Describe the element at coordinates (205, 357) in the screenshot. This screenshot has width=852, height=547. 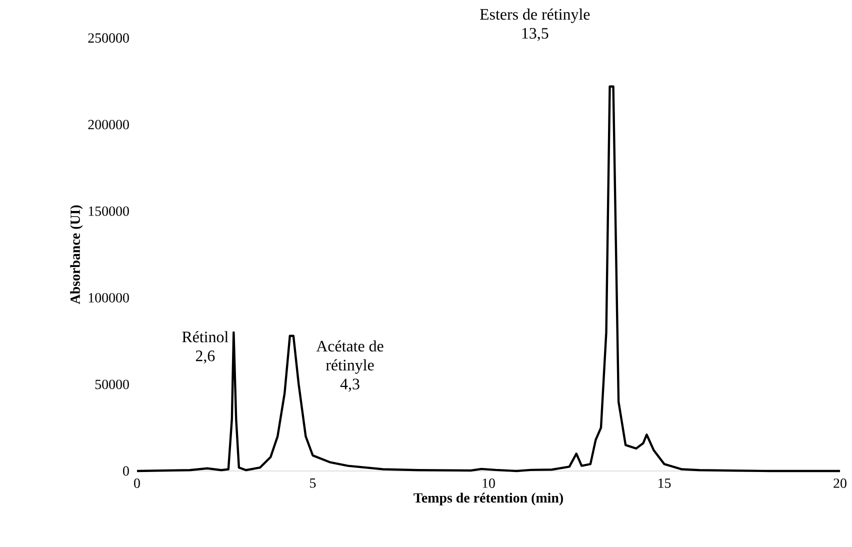
I see `annotation: 2,6` at that location.